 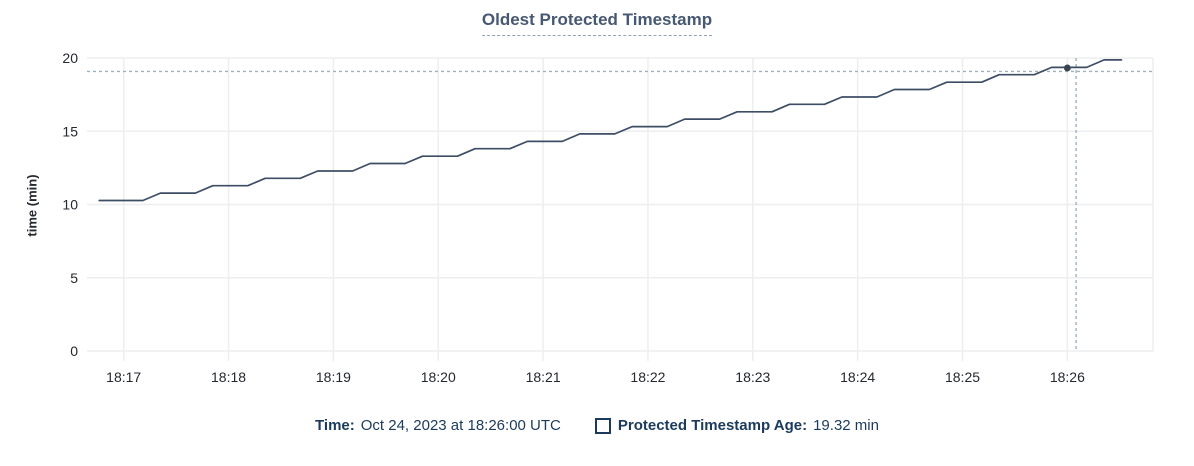 What do you see at coordinates (846, 425) in the screenshot?
I see `legend-series-value: 19.32 min` at bounding box center [846, 425].